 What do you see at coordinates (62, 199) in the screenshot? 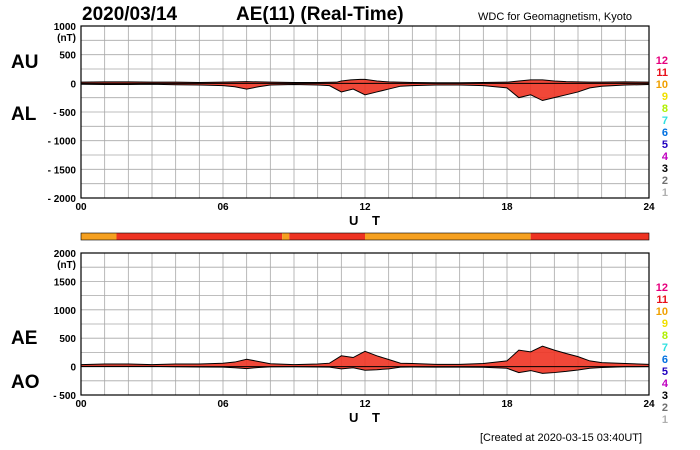
I see `y-tick-label: - 2000` at bounding box center [62, 199].